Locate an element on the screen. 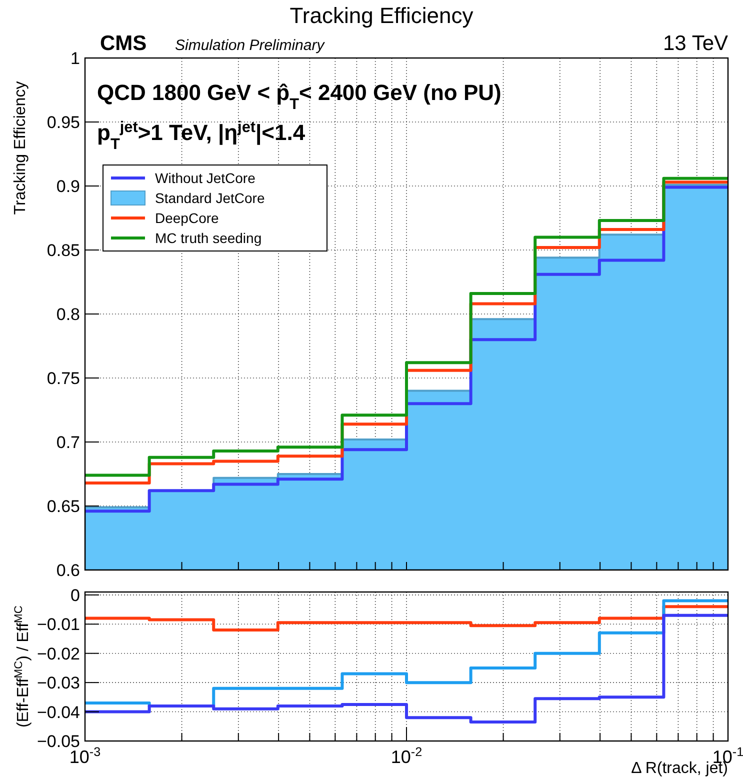 The image size is (743, 778). y-axis-title: Tracking Efficiency is located at coordinates (20, 148).